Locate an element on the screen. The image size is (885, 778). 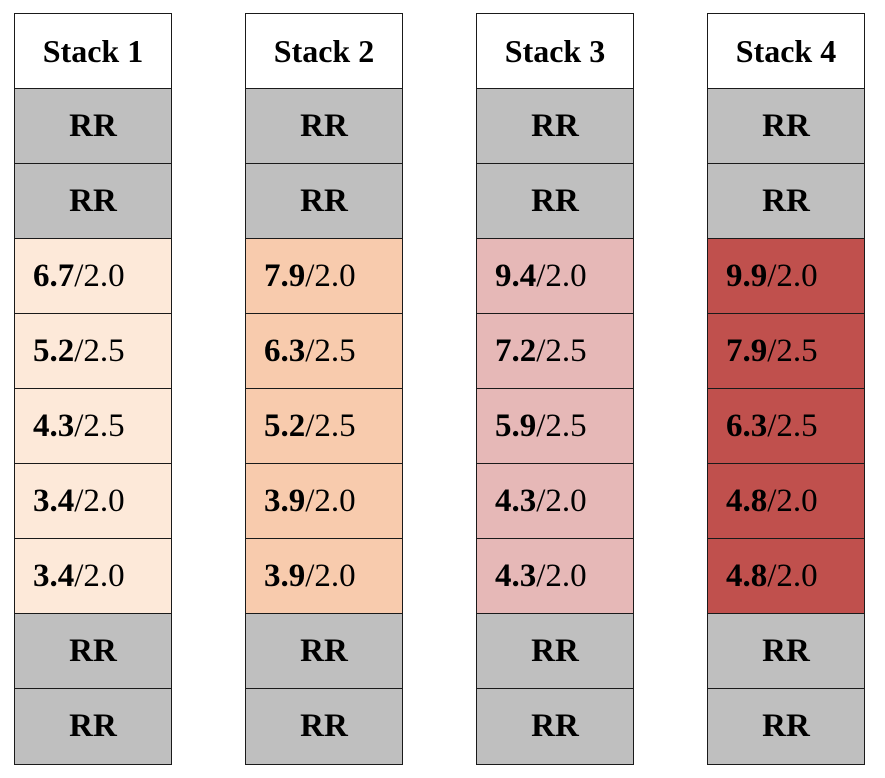
value-cell: 7.9/2.5 is located at coordinates (786, 351).